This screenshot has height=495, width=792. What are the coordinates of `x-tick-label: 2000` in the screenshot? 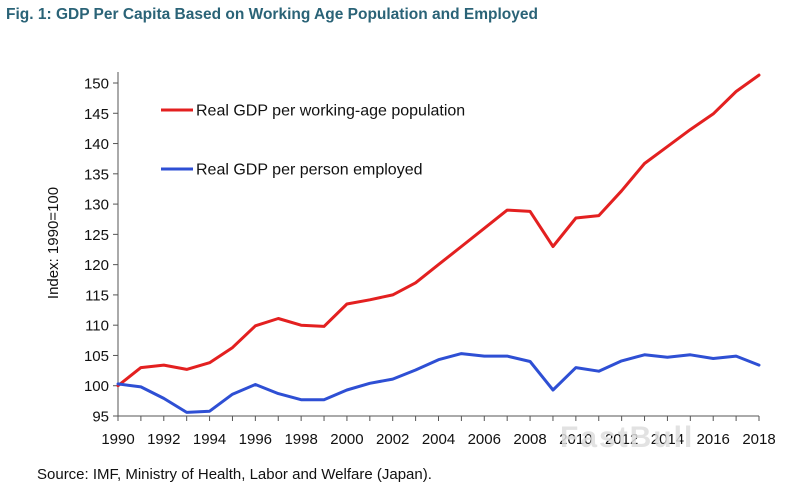 It's located at (346, 439).